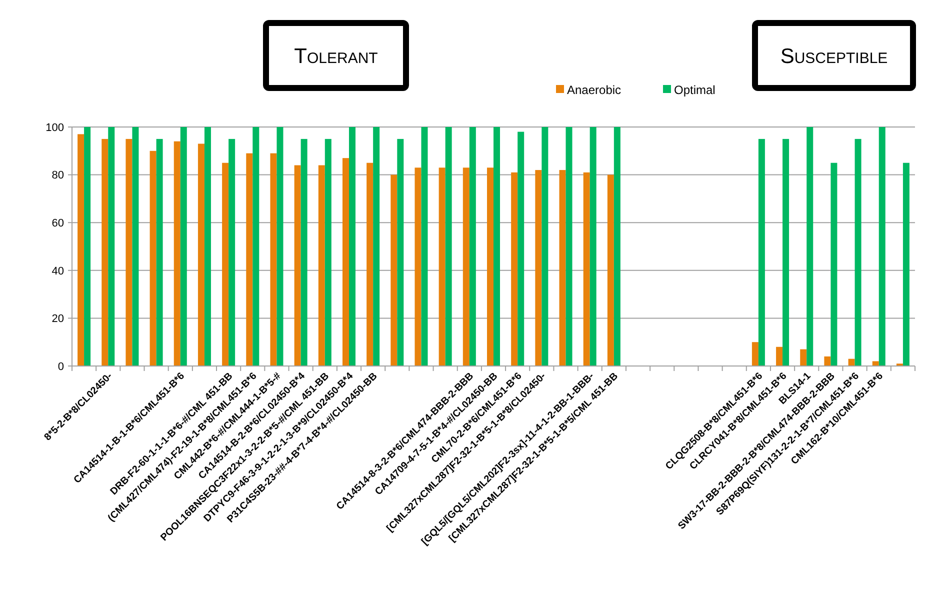 This screenshot has height=600, width=929. Describe the element at coordinates (594, 90) in the screenshot. I see `legend-label: Anaerobic` at that location.